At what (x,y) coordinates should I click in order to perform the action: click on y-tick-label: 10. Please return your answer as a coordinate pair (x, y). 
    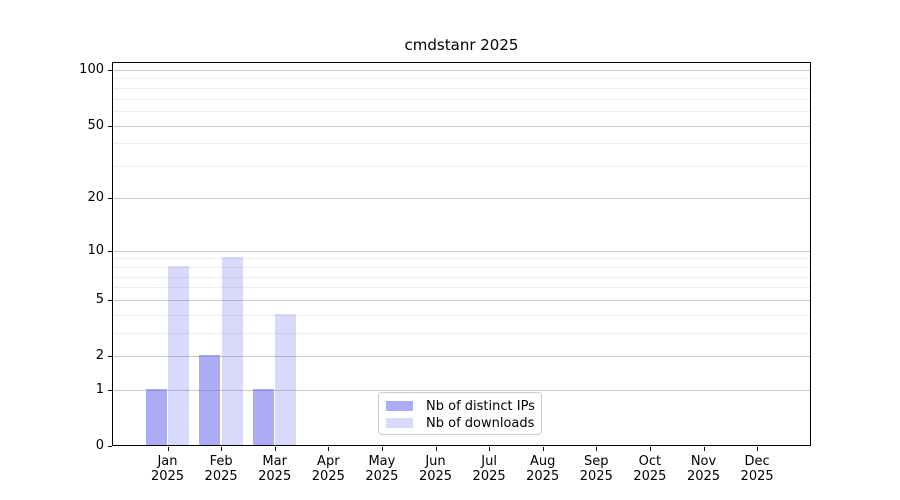
    Looking at the image, I should click on (95, 250).